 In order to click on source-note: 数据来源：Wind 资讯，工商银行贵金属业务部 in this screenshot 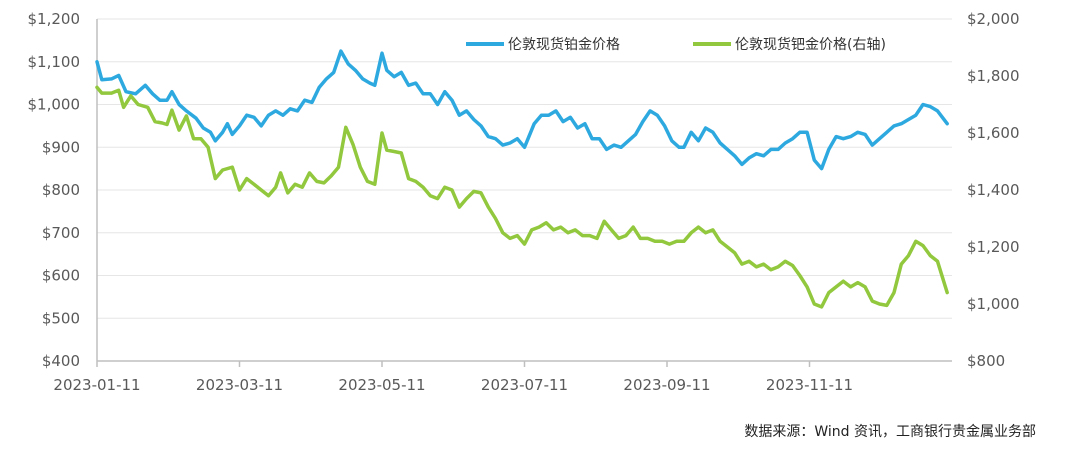, I will do `click(890, 432)`.